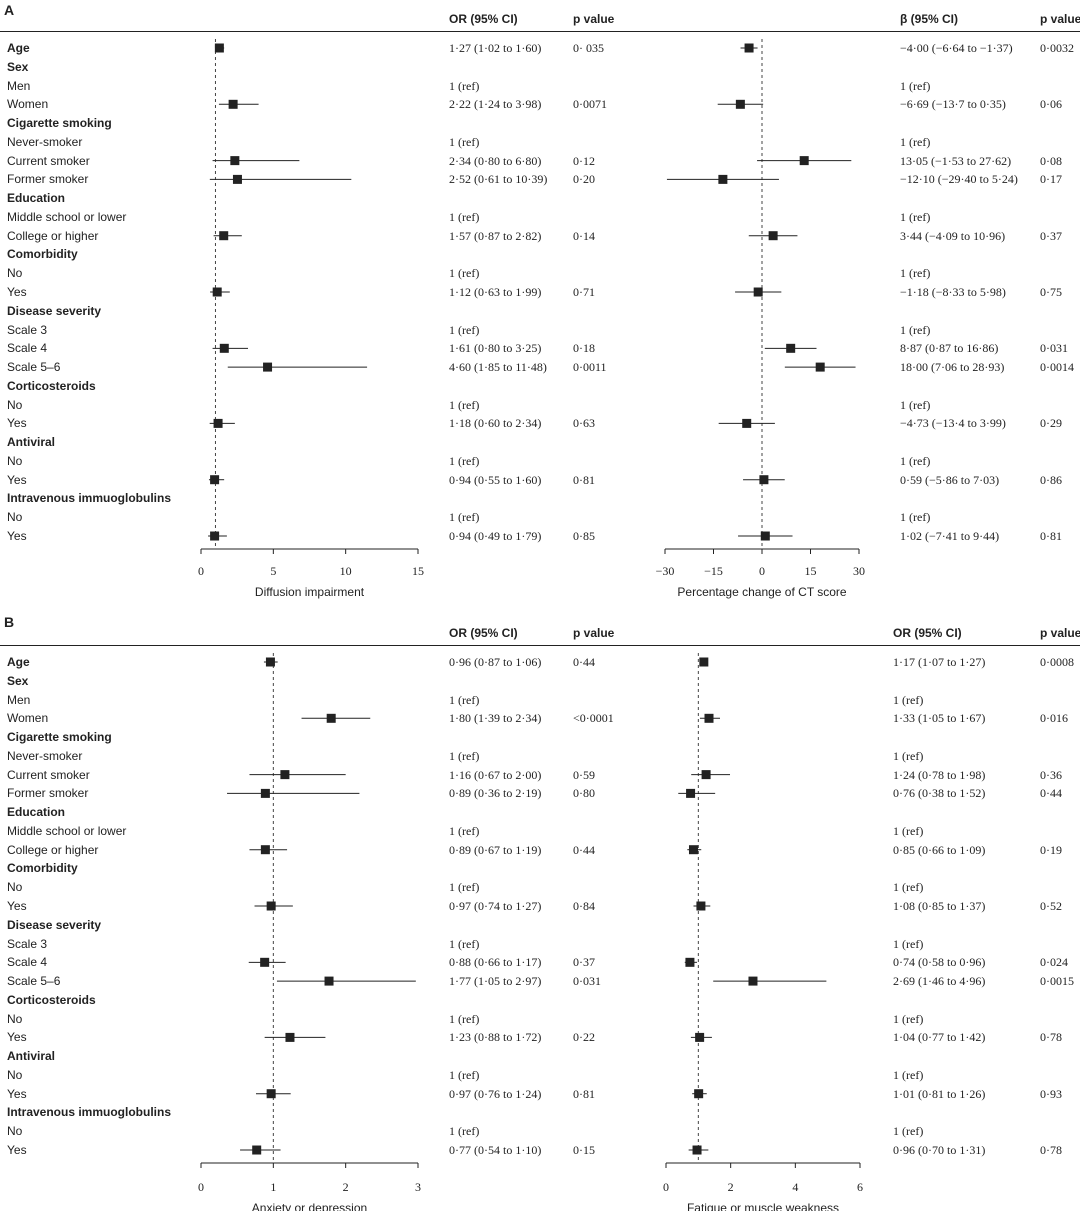 The height and width of the screenshot is (1211, 1080). Describe the element at coordinates (584, 479) in the screenshot. I see `p-value: 0·81` at that location.